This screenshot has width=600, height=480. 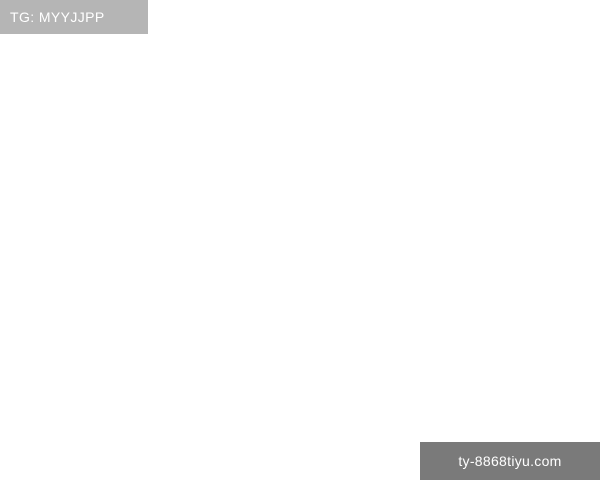 What do you see at coordinates (57, 17) in the screenshot?
I see `header-text: TG: MYYJJPP` at bounding box center [57, 17].